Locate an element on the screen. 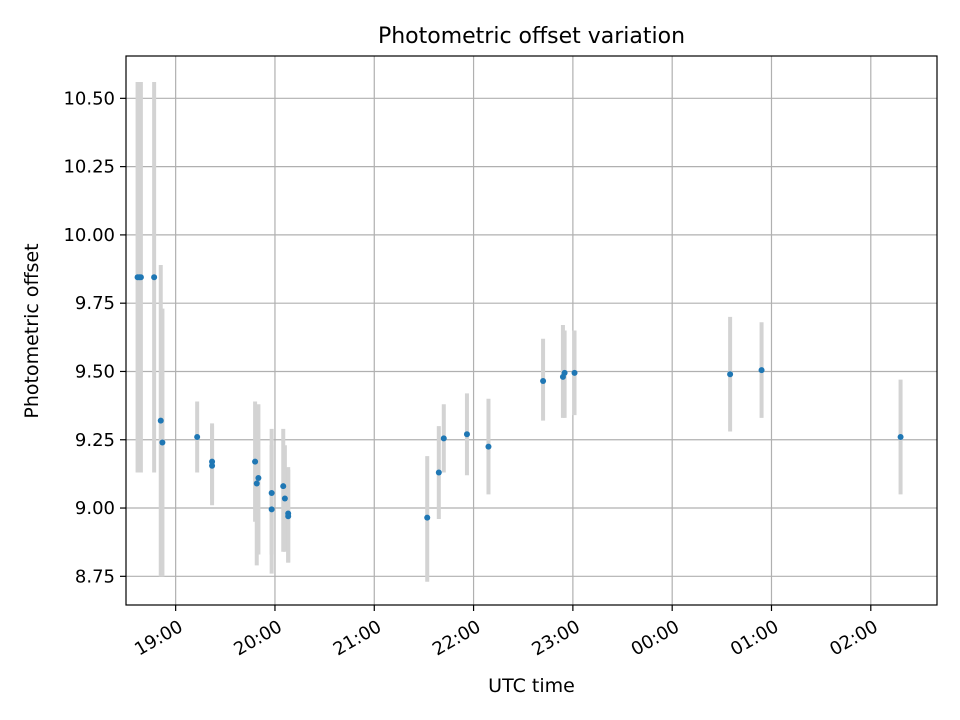 The image size is (960, 720). y-tick-label: 10.00 is located at coordinates (89, 235).